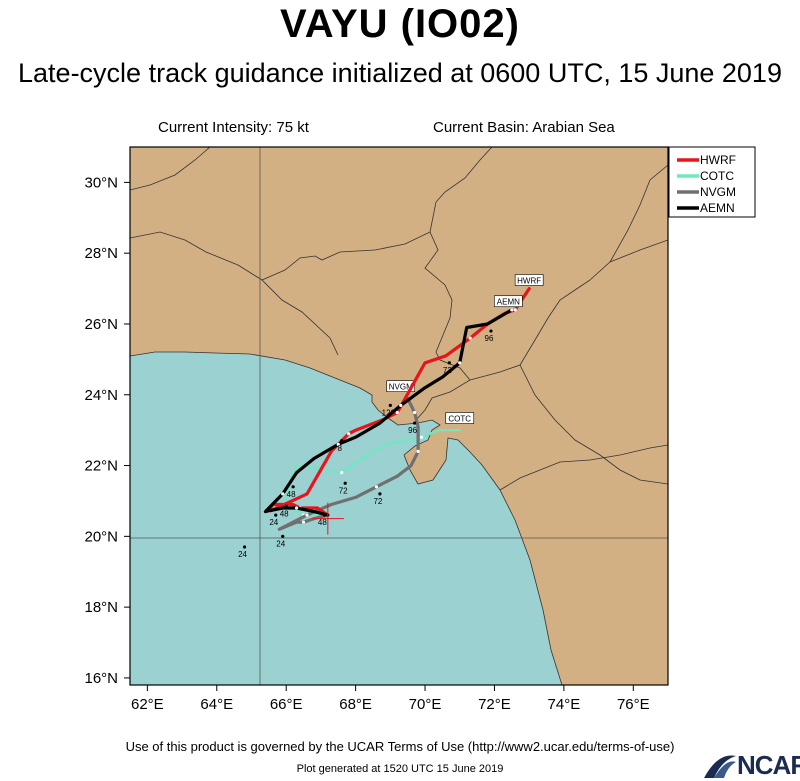  I want to click on y-tick-label: 20°N, so click(101, 536).